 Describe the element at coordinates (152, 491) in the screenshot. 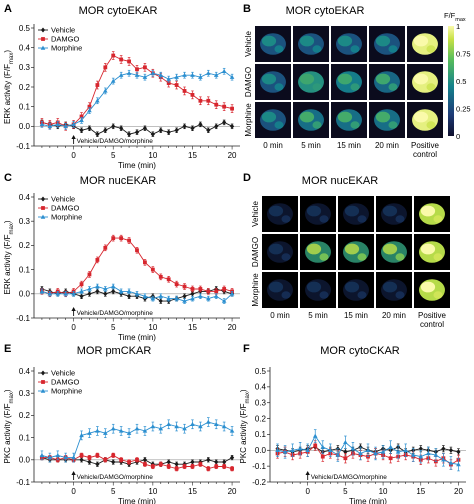

I see `x-tick-label: 10` at that location.